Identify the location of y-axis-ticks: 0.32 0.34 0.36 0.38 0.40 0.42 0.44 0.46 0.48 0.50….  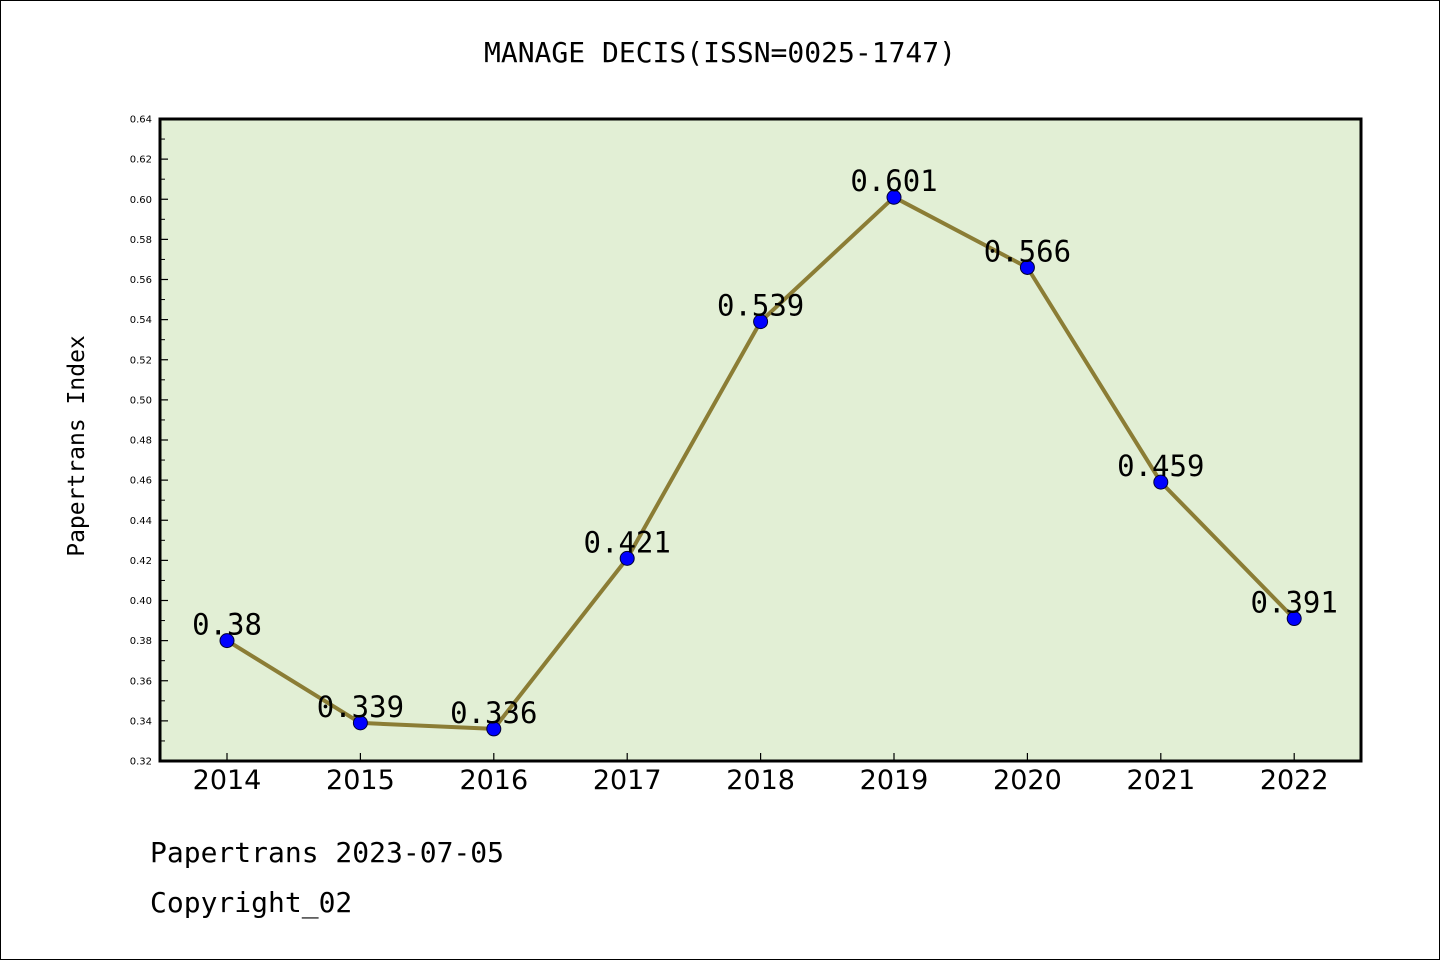
(149, 441).